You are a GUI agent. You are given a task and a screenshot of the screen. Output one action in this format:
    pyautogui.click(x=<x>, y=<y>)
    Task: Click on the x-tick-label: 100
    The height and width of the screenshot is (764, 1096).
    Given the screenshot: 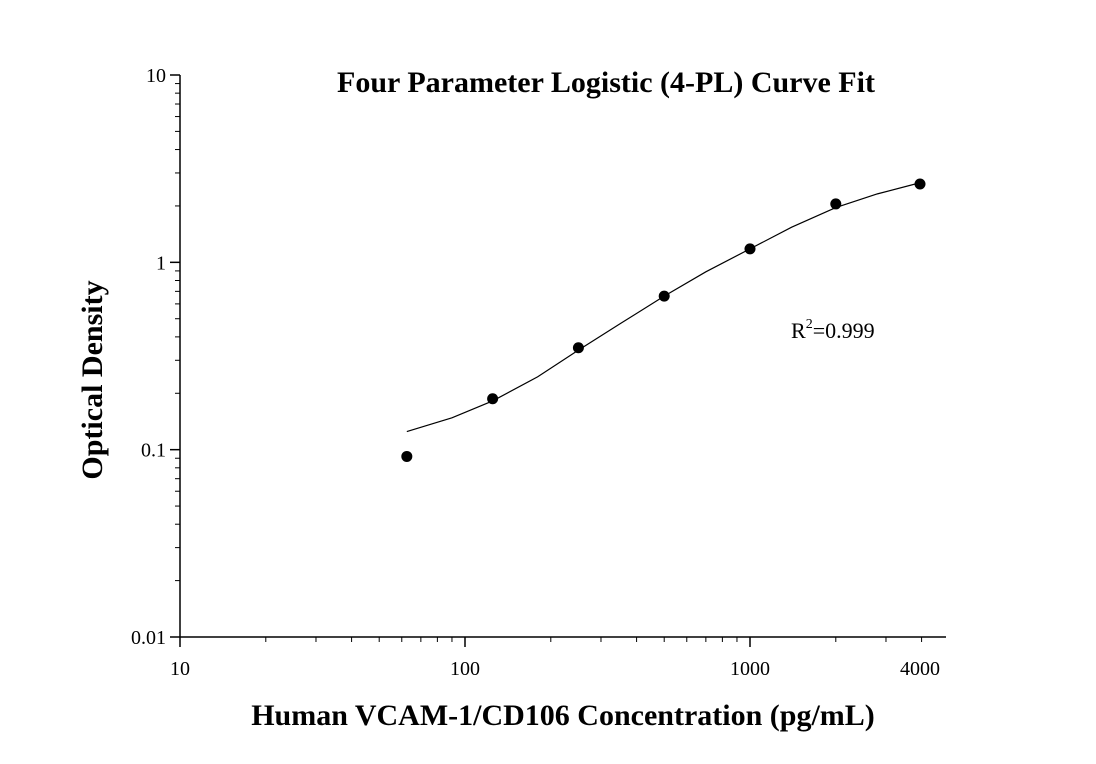 What is the action you would take?
    pyautogui.click(x=465, y=669)
    